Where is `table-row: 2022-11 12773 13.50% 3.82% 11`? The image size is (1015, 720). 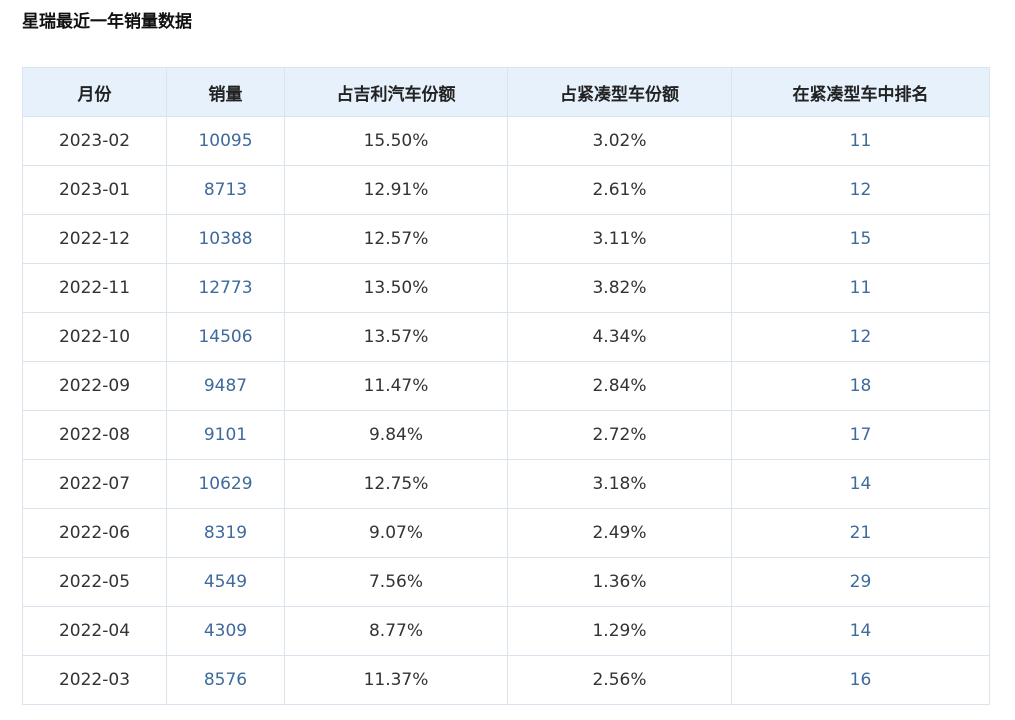 table-row: 2022-11 12773 13.50% 3.82% 11 is located at coordinates (506, 288).